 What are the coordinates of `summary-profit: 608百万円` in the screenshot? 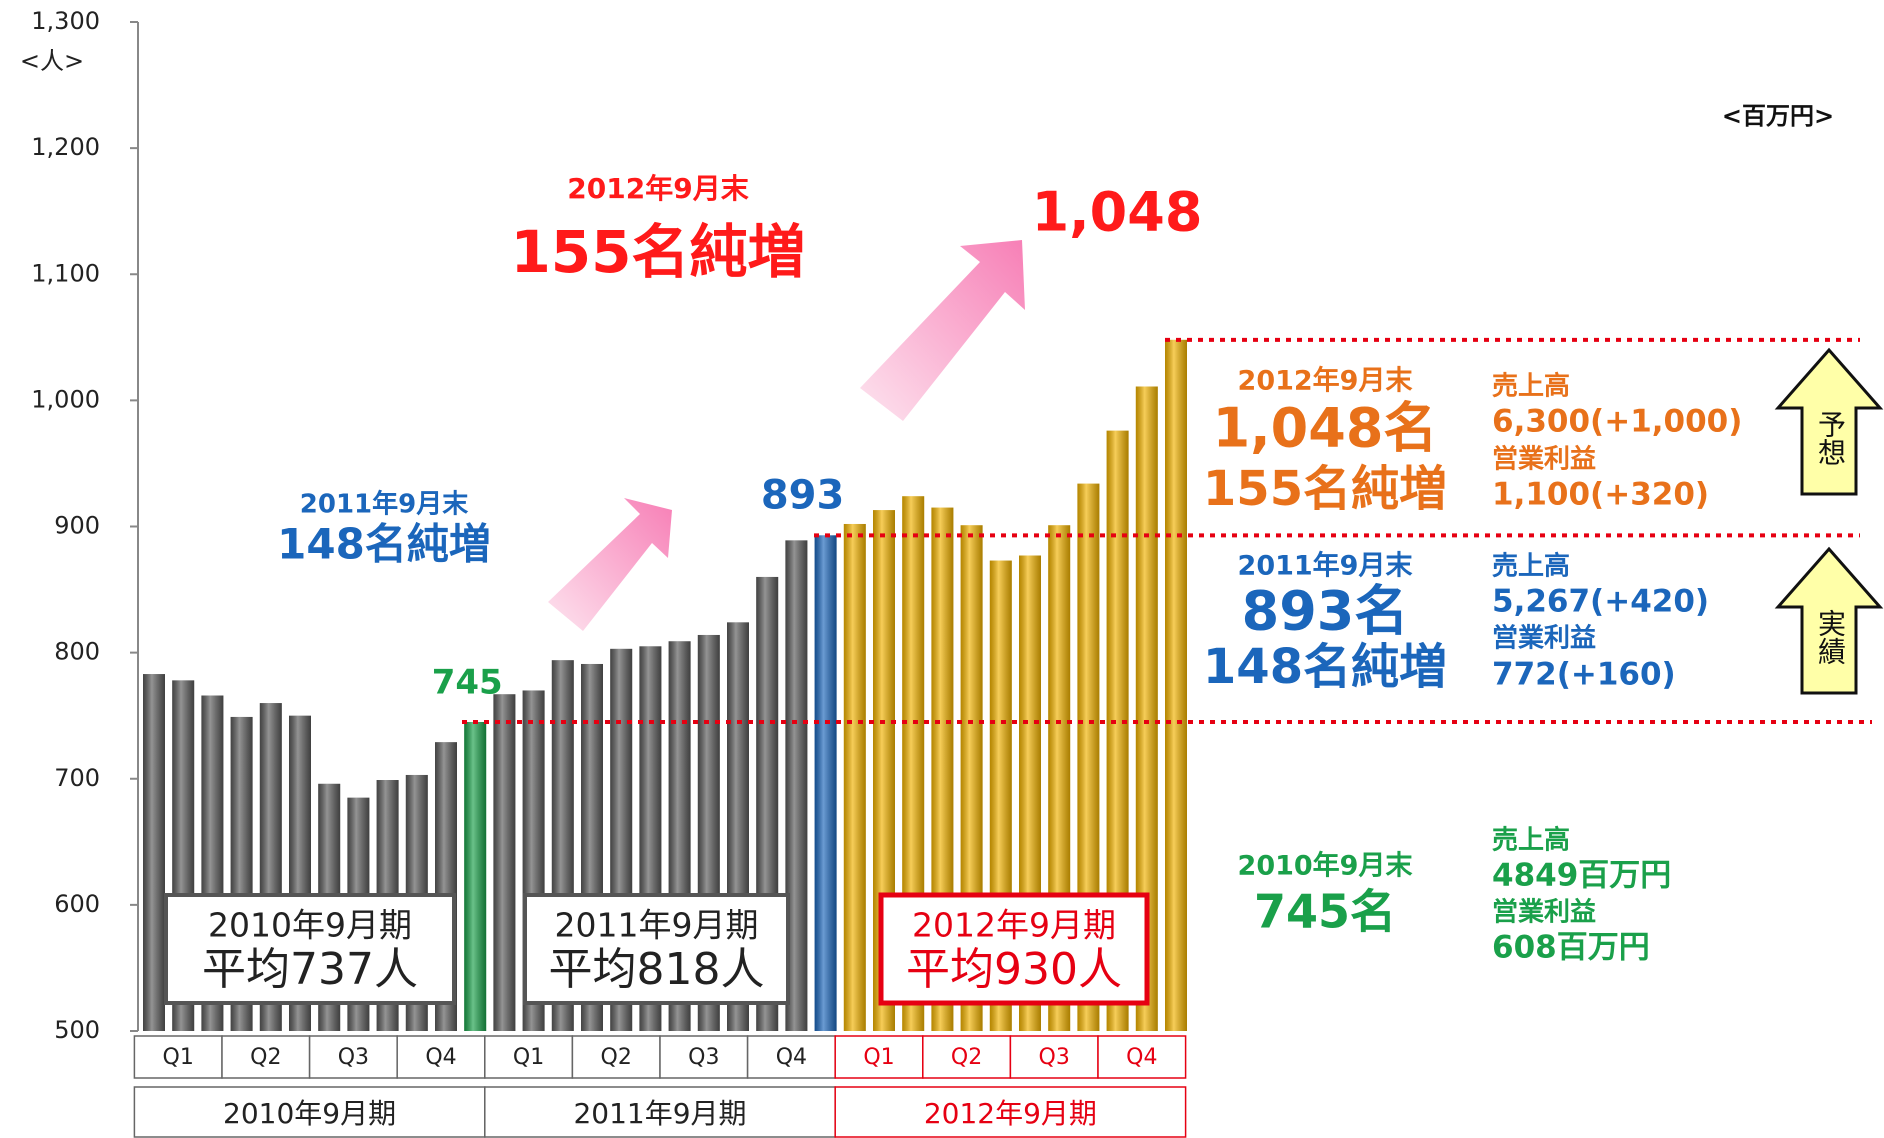 It's located at (1571, 948).